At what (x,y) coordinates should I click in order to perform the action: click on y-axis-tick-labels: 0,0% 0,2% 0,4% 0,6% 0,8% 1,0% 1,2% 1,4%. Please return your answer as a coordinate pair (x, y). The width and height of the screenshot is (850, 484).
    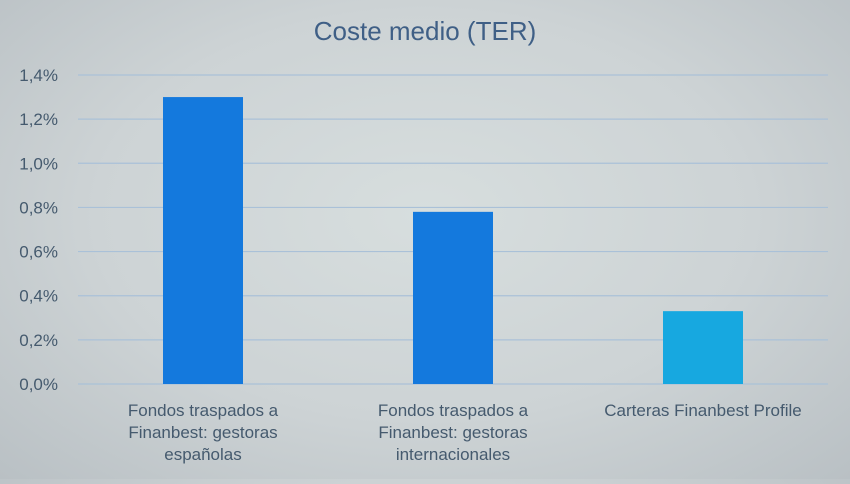
    Looking at the image, I should click on (38, 230).